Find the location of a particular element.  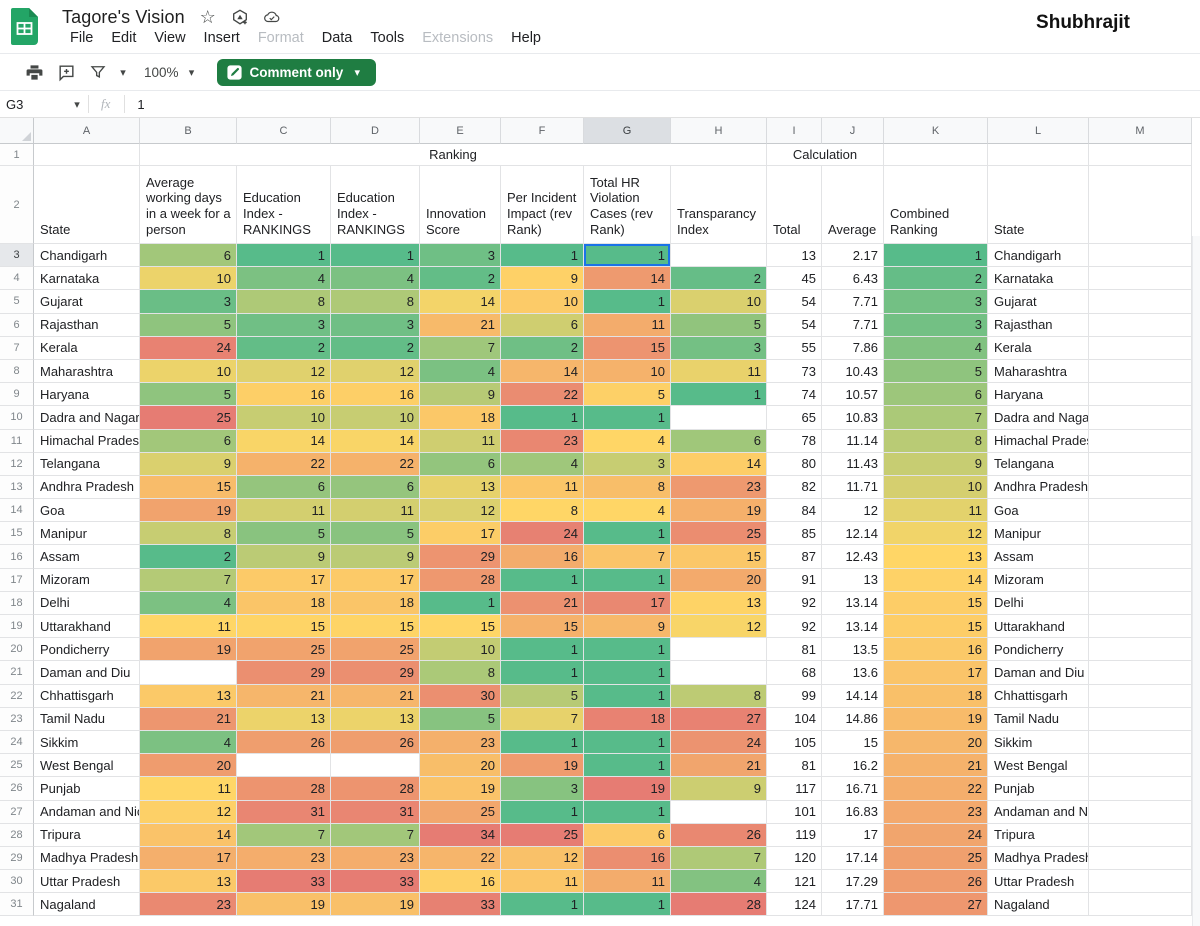

cell-M22 is located at coordinates (1140, 696).